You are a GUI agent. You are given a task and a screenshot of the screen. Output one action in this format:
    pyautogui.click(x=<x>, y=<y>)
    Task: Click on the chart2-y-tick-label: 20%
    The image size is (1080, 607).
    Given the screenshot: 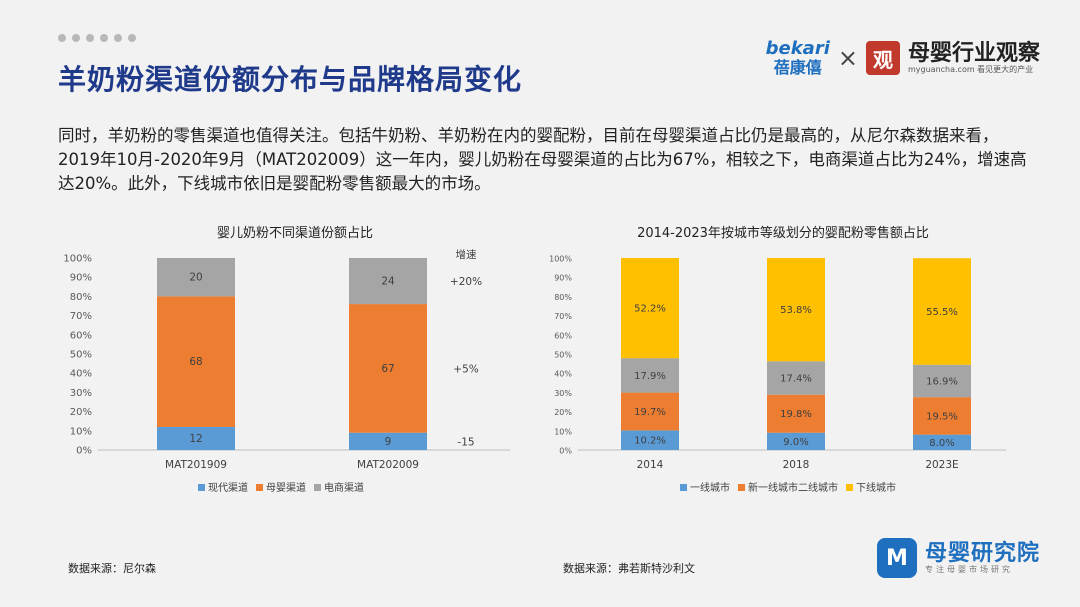 What is the action you would take?
    pyautogui.click(x=563, y=412)
    